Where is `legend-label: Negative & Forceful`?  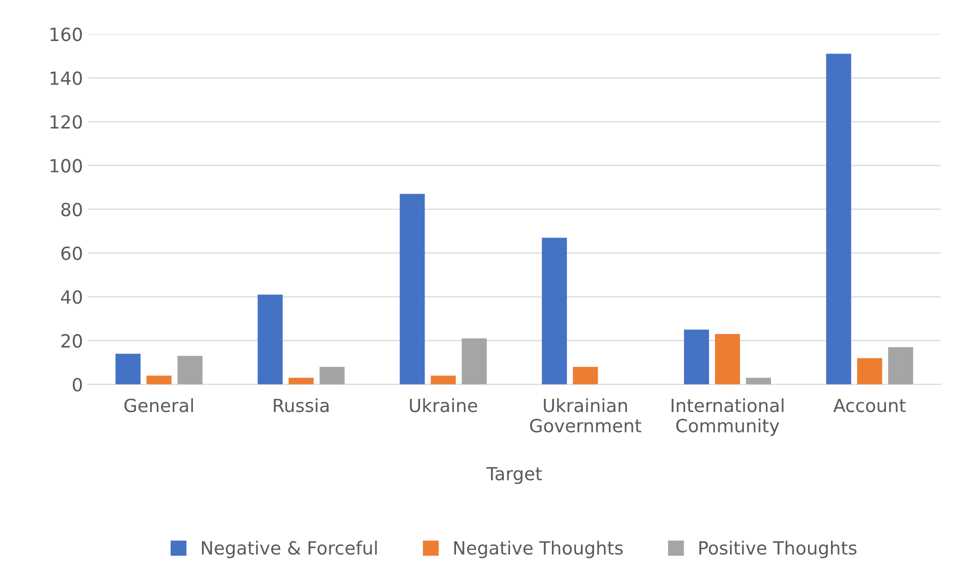
legend-label: Negative & Forceful is located at coordinates (289, 549).